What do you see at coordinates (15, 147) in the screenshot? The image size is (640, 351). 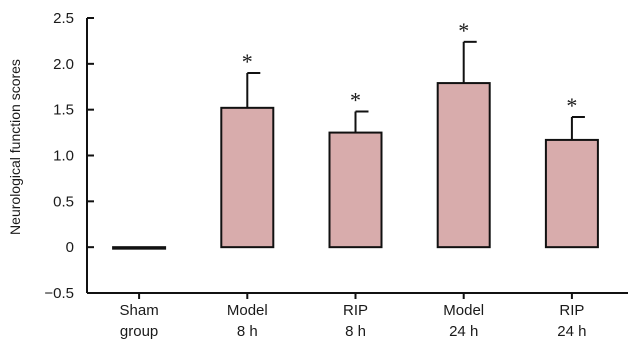 I see `y-axis-title: Neurological function scores` at bounding box center [15, 147].